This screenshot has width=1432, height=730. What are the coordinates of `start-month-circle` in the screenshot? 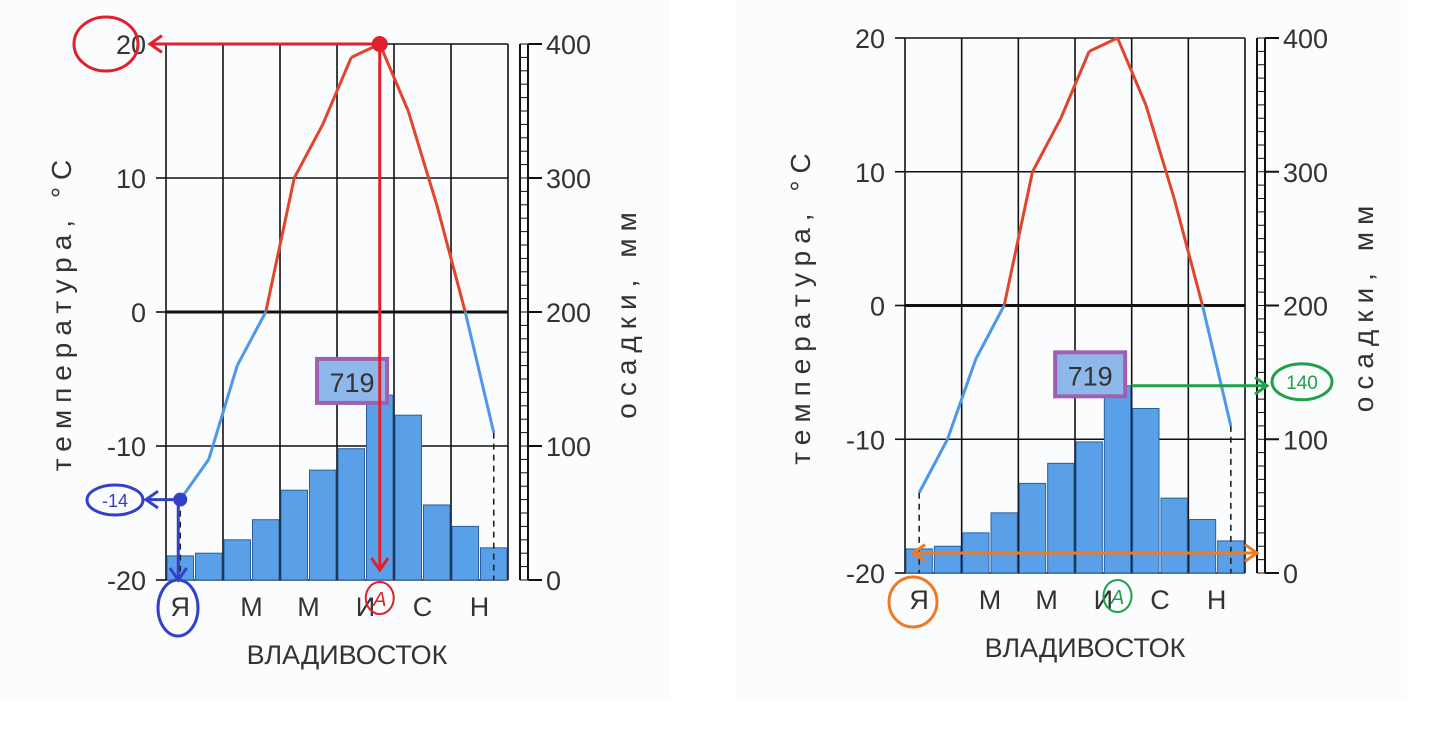 It's located at (913, 602).